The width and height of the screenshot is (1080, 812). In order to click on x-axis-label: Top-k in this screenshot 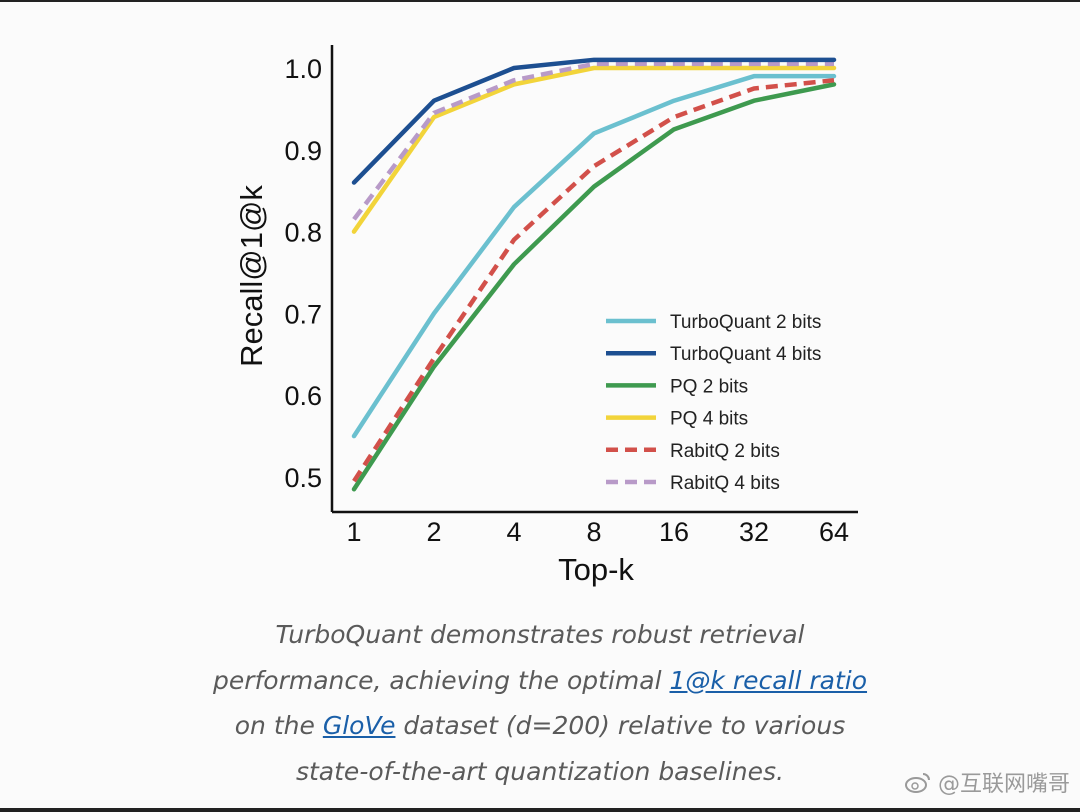, I will do `click(596, 569)`.